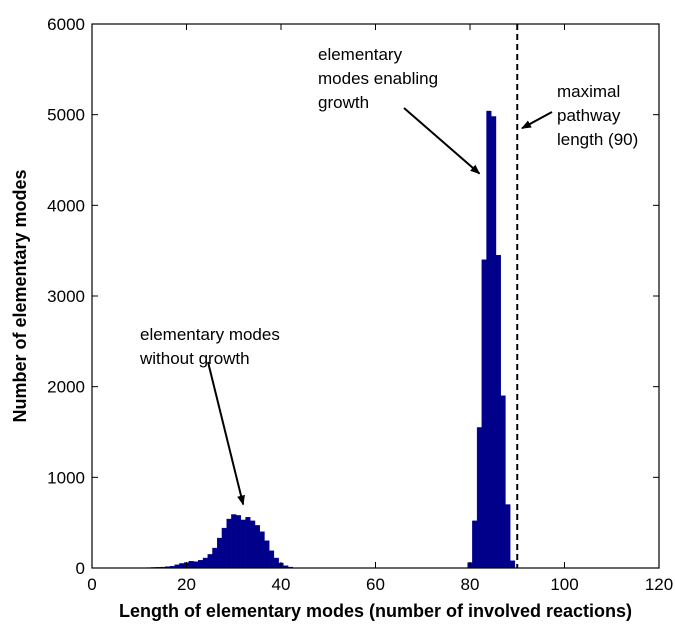  What do you see at coordinates (375, 584) in the screenshot?
I see `x-tick-label: 60` at bounding box center [375, 584].